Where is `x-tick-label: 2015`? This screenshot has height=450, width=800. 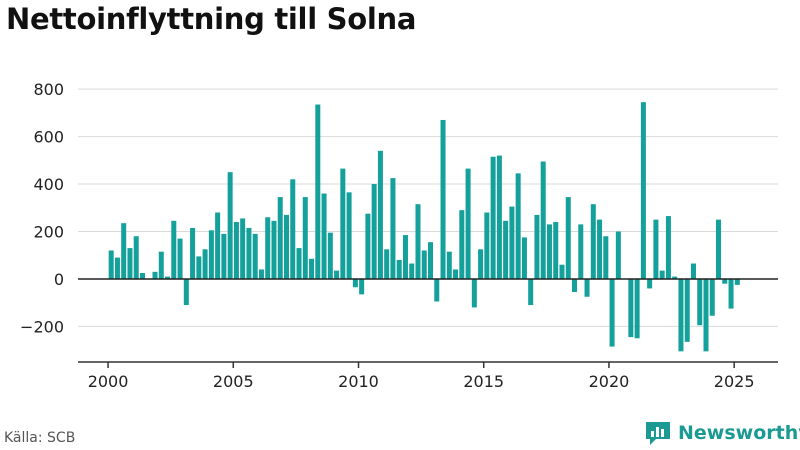 x-tick-label: 2015 is located at coordinates (483, 381).